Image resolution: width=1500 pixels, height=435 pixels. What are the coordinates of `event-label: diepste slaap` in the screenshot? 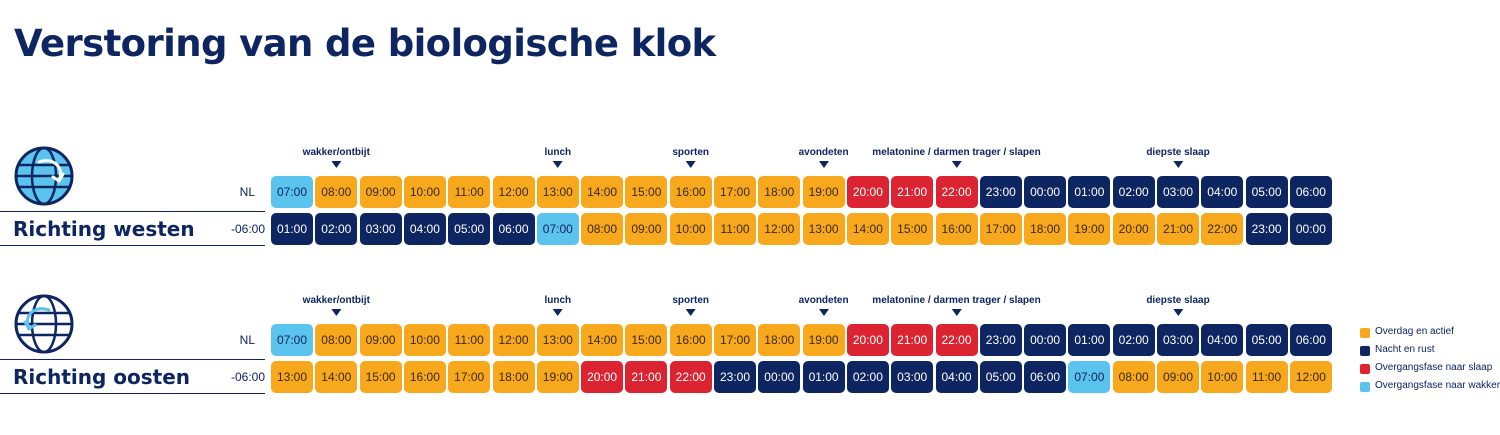 It's located at (1178, 300).